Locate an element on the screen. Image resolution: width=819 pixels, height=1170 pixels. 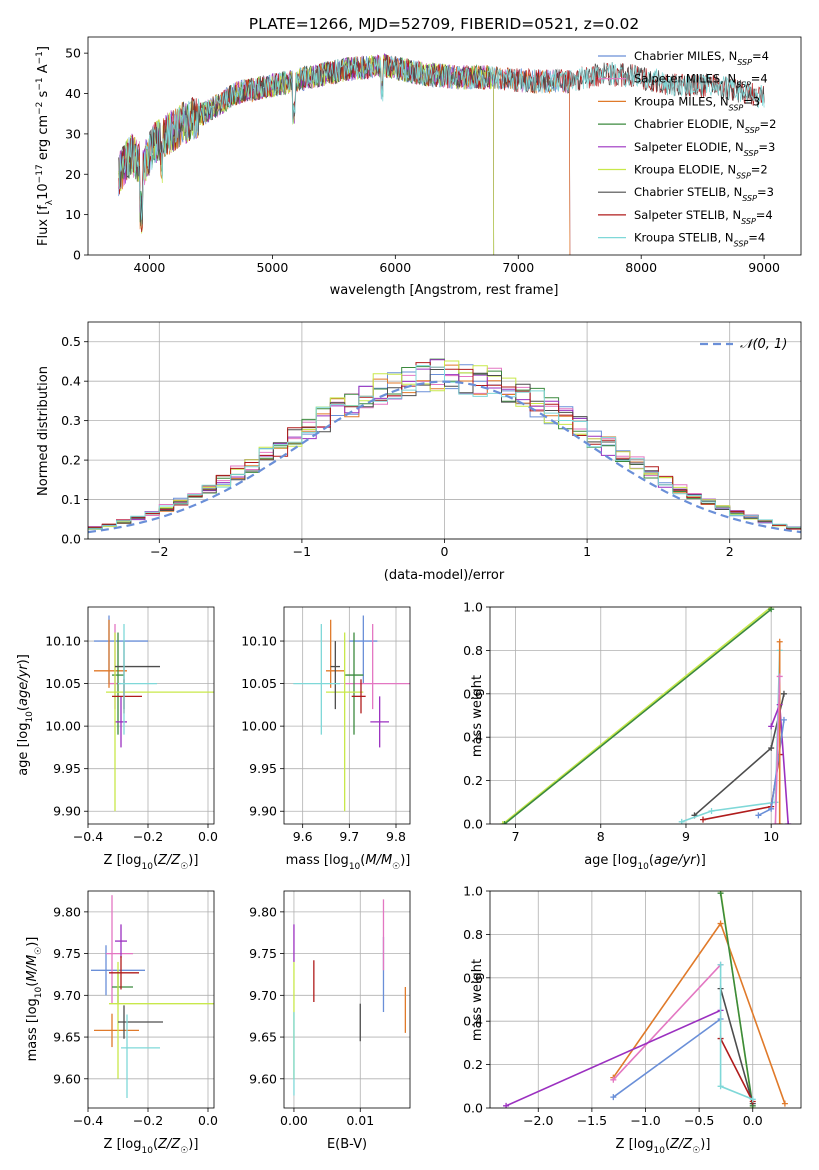
x-tick-label: 9 is located at coordinates (686, 836).